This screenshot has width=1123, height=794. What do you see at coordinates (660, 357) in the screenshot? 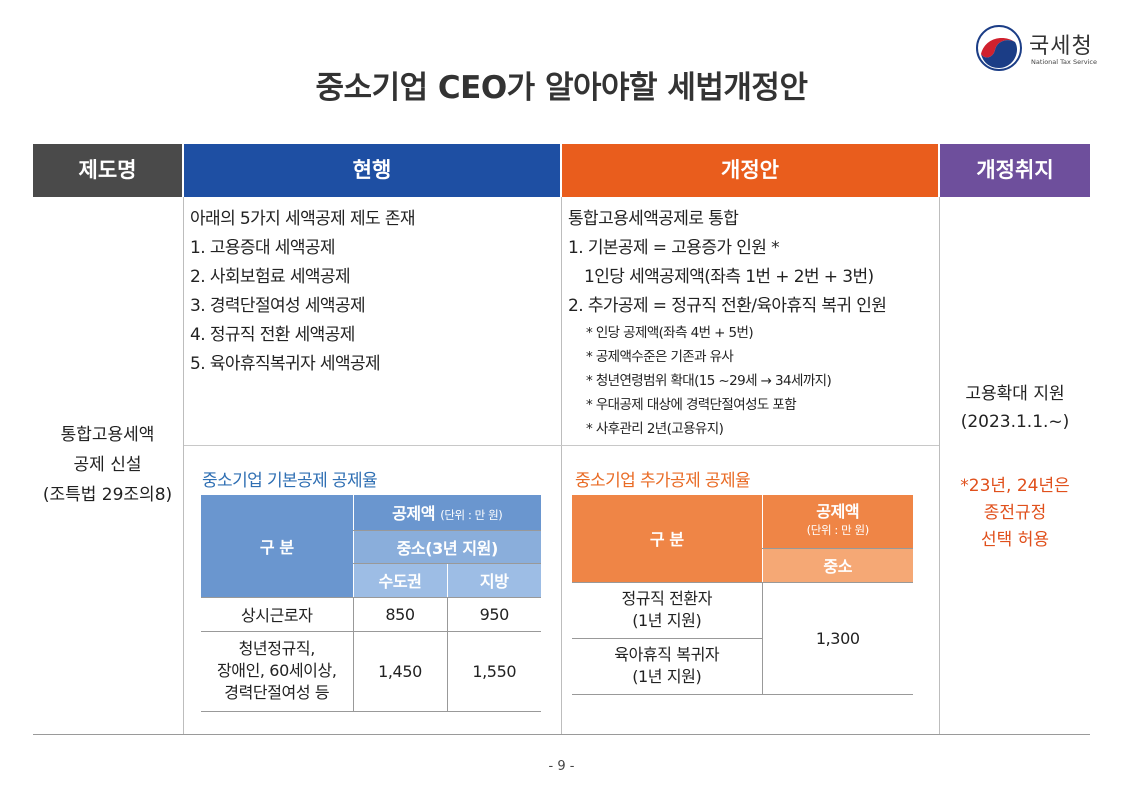
I see `note-item: * 공제액수준은 기존과 유사` at bounding box center [660, 357].